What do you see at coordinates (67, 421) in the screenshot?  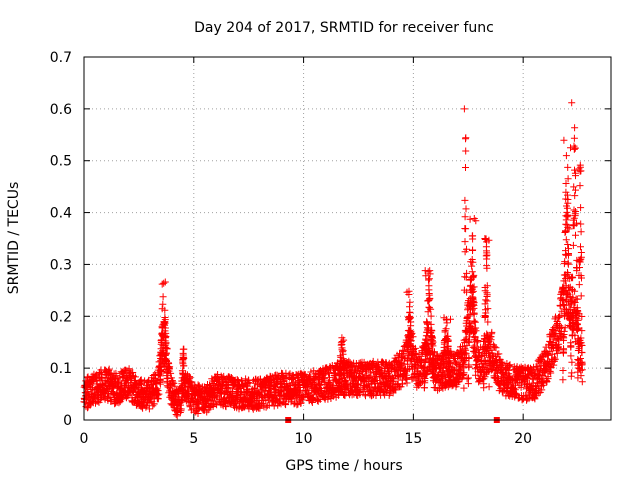 I see `y-tick-label: 0` at bounding box center [67, 421].